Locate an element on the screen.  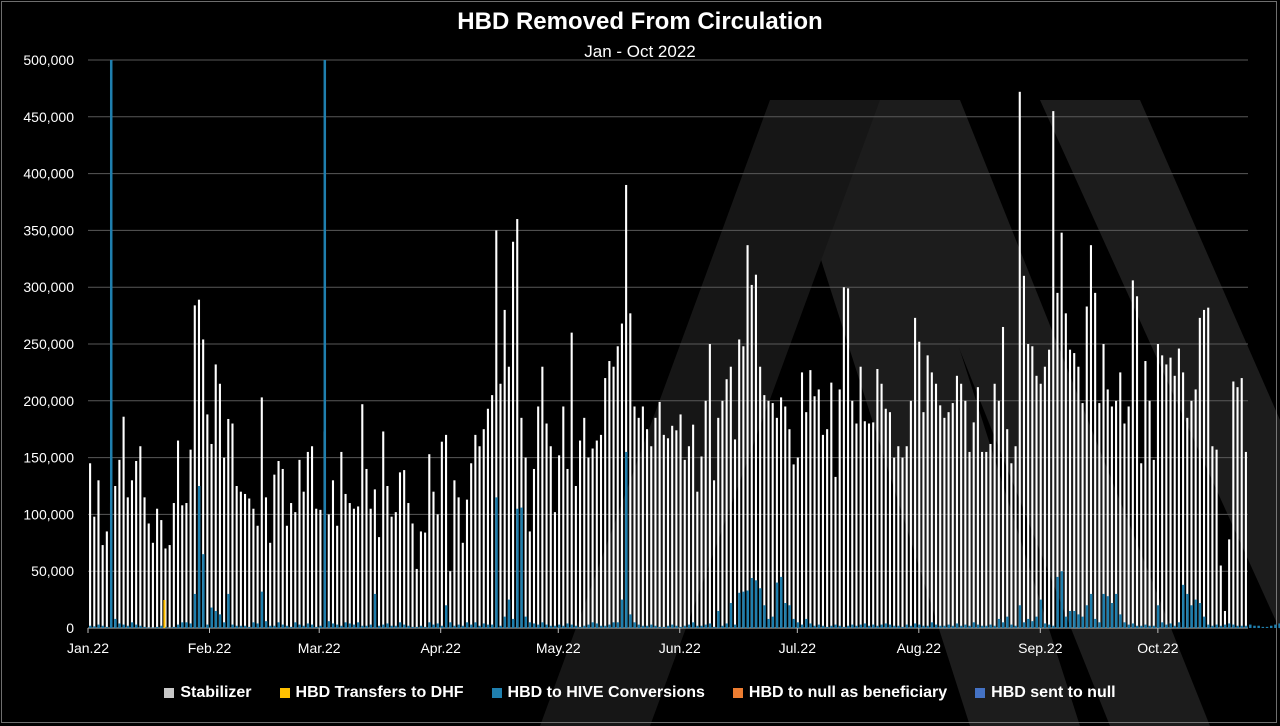
x-tick-label: Oct.22 is located at coordinates (1157, 648).